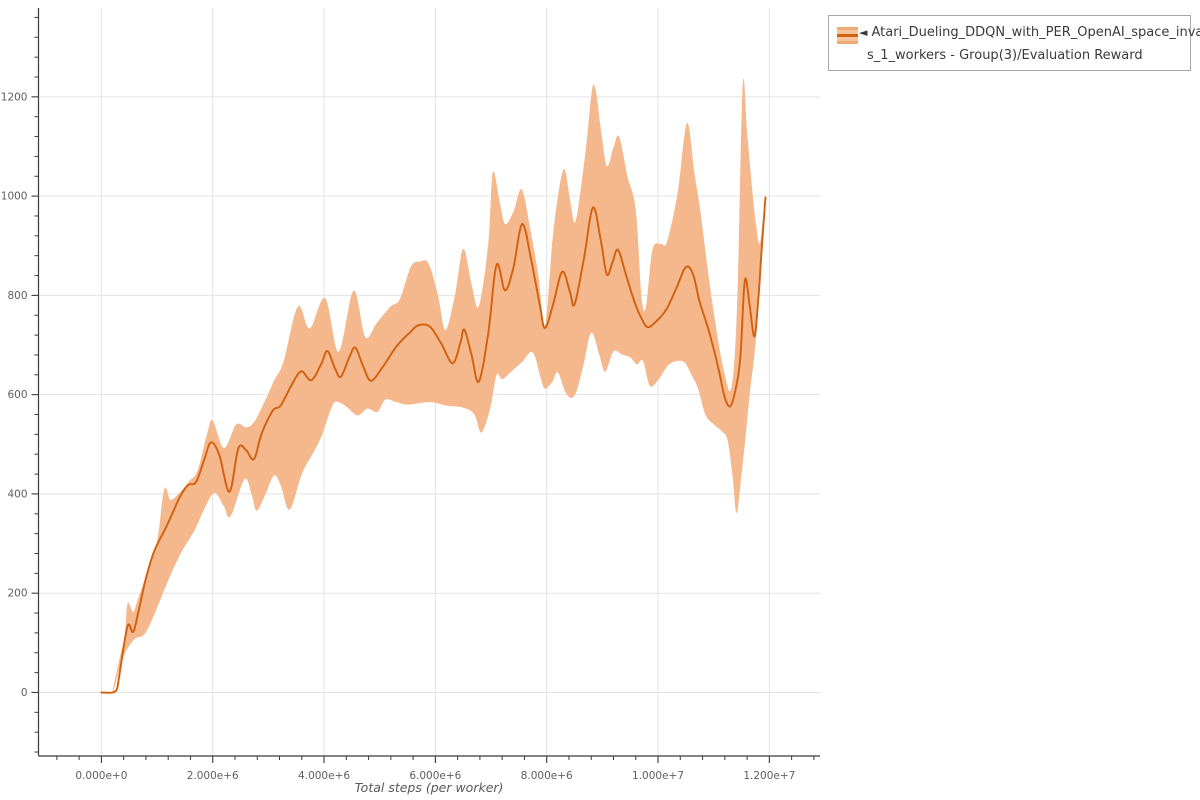  Describe the element at coordinates (14, 197) in the screenshot. I see `y-tick-label: 1000` at that location.